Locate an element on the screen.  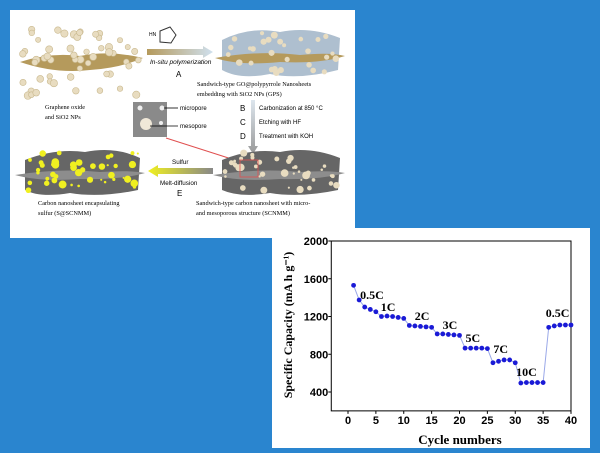
step-e-bottom-label: Melt-diffusion is located at coordinates (179, 183).